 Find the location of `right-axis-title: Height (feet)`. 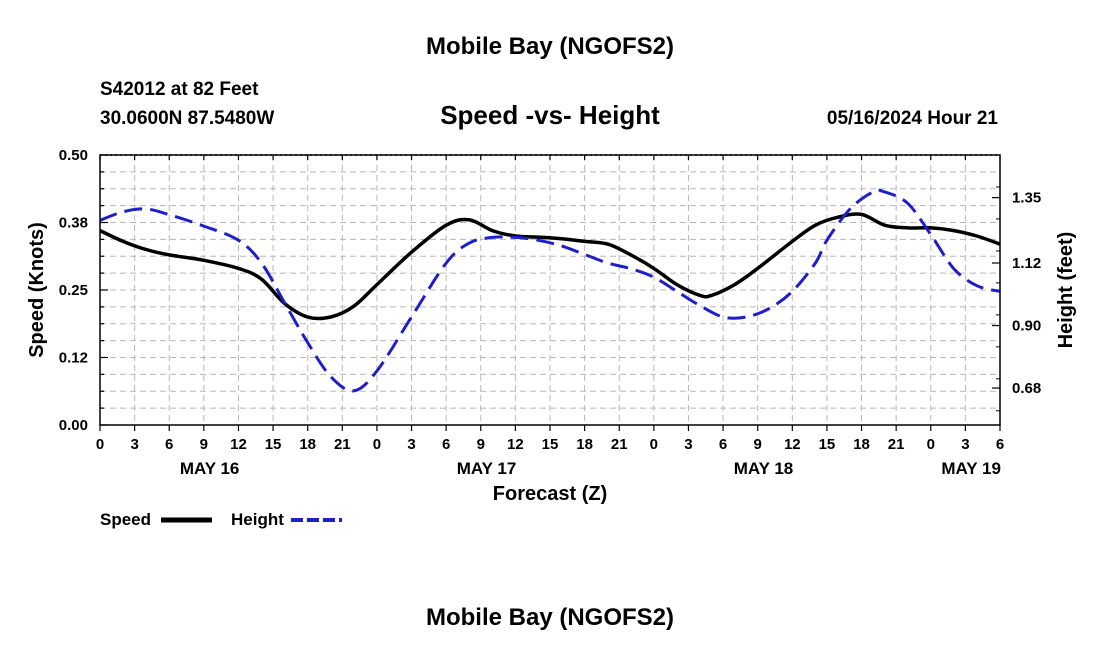

right-axis-title: Height (feet) is located at coordinates (1066, 290).